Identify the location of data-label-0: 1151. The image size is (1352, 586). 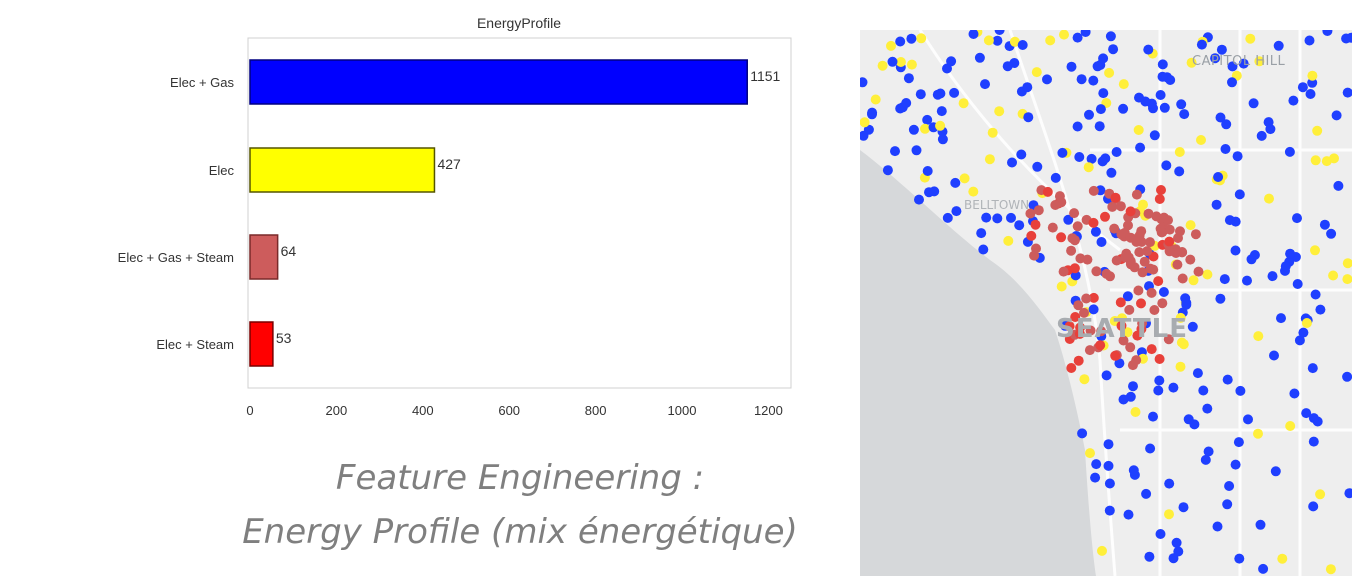
(765, 76).